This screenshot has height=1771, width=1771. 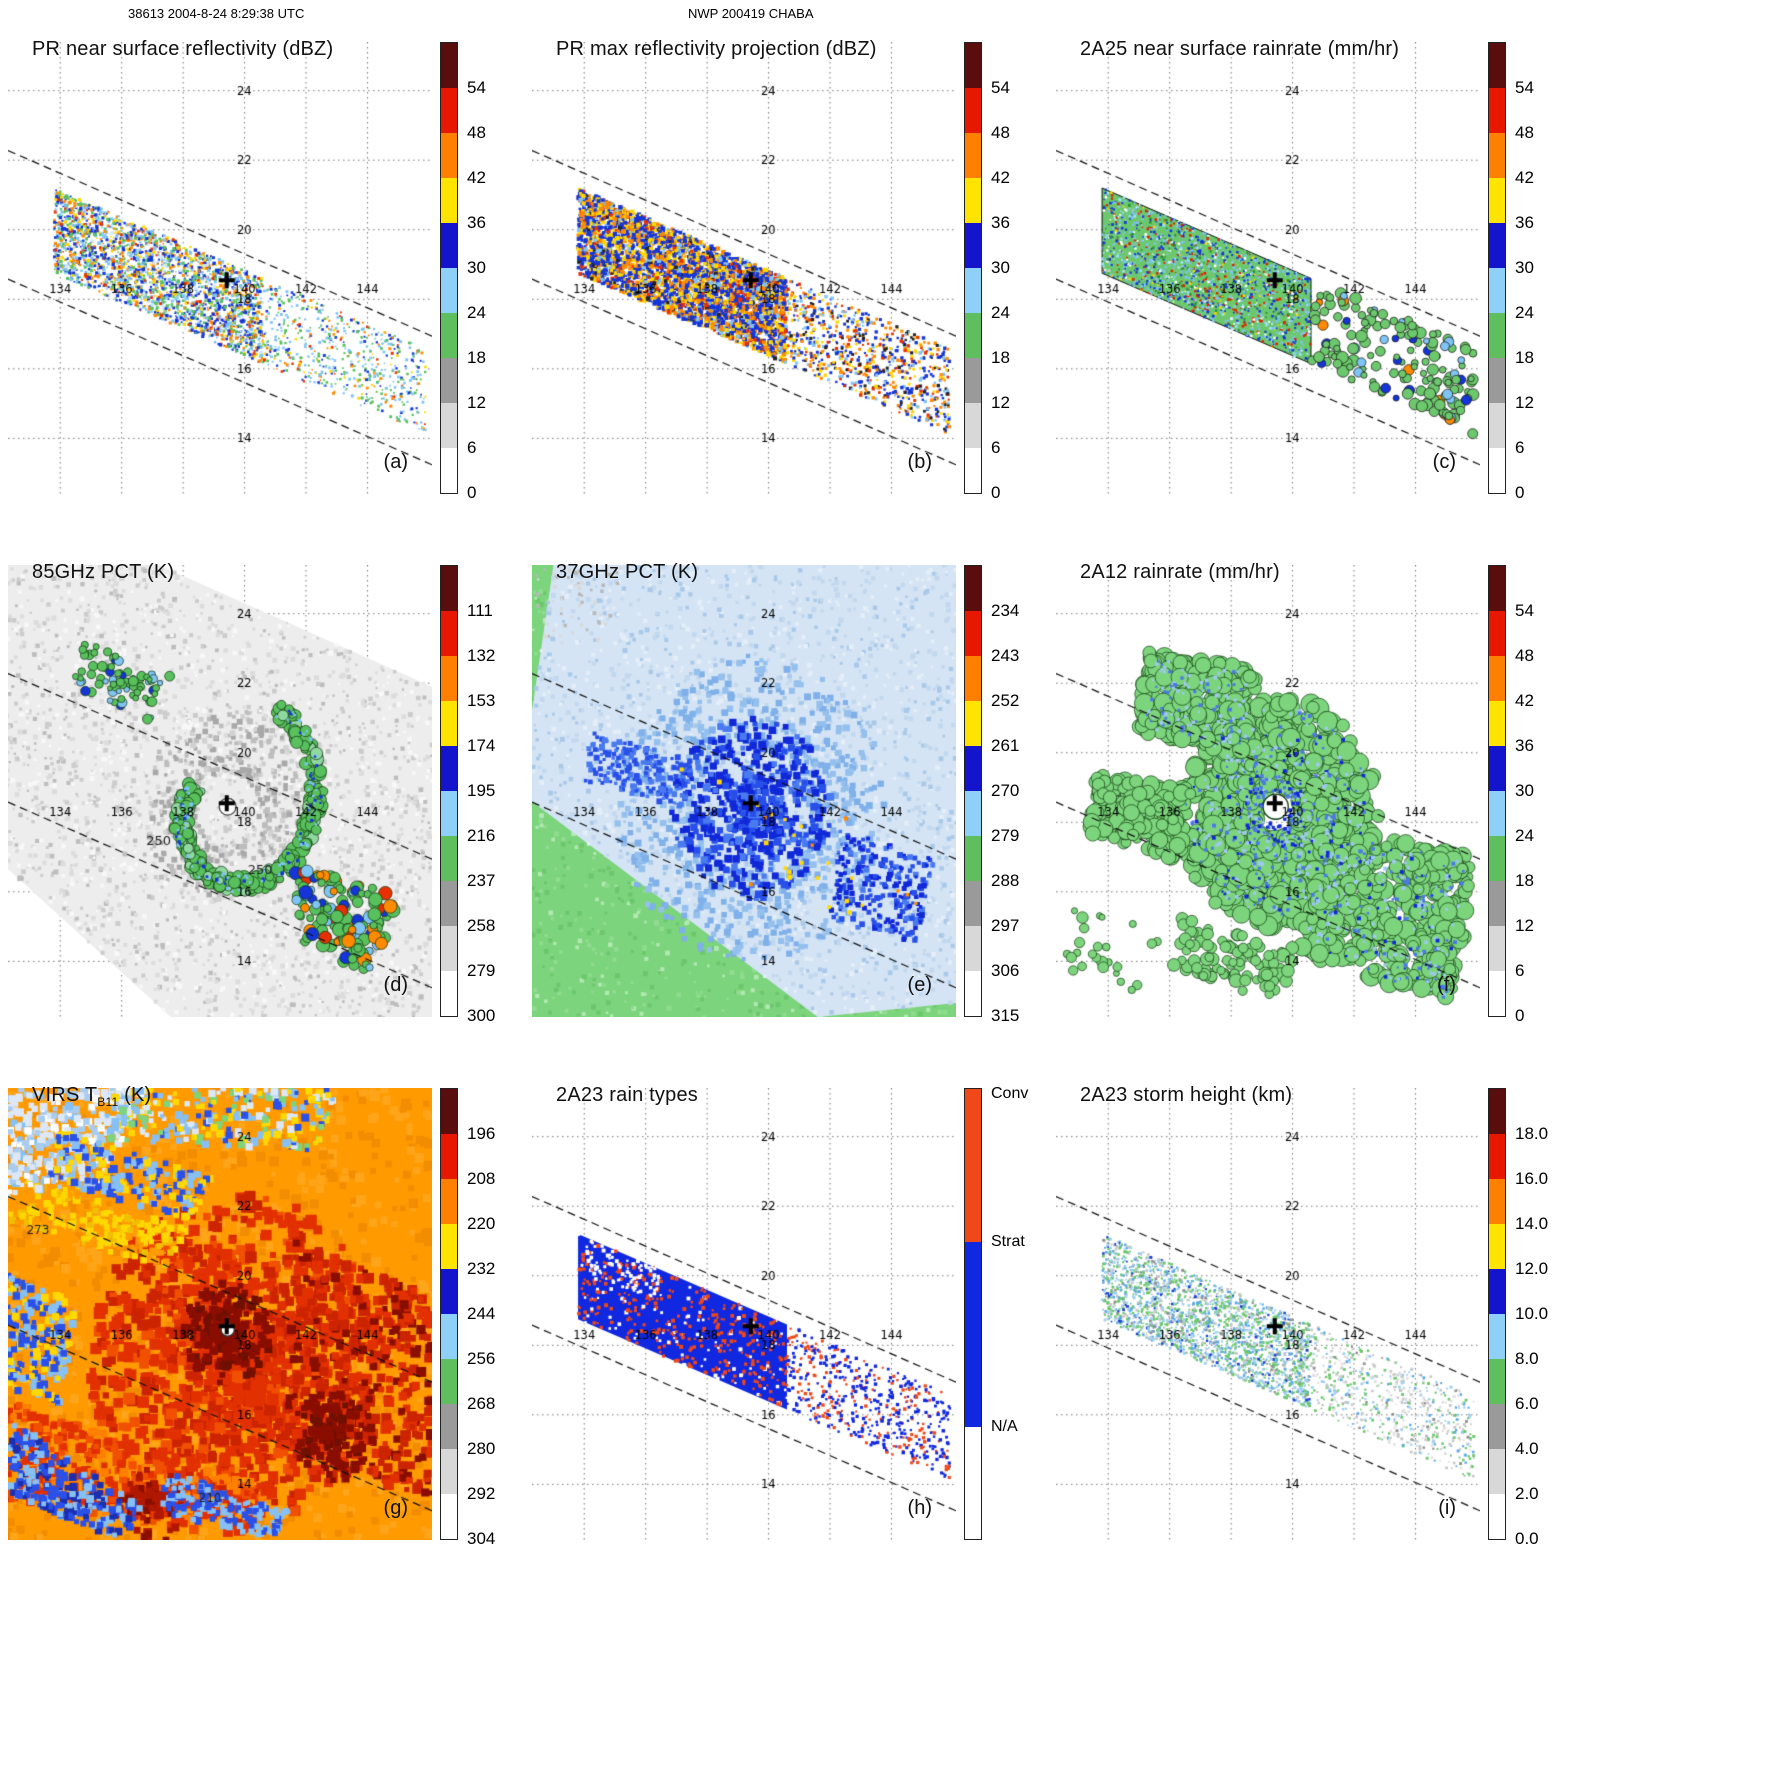 I want to click on map-canvas-f, so click(x=1268, y=791).